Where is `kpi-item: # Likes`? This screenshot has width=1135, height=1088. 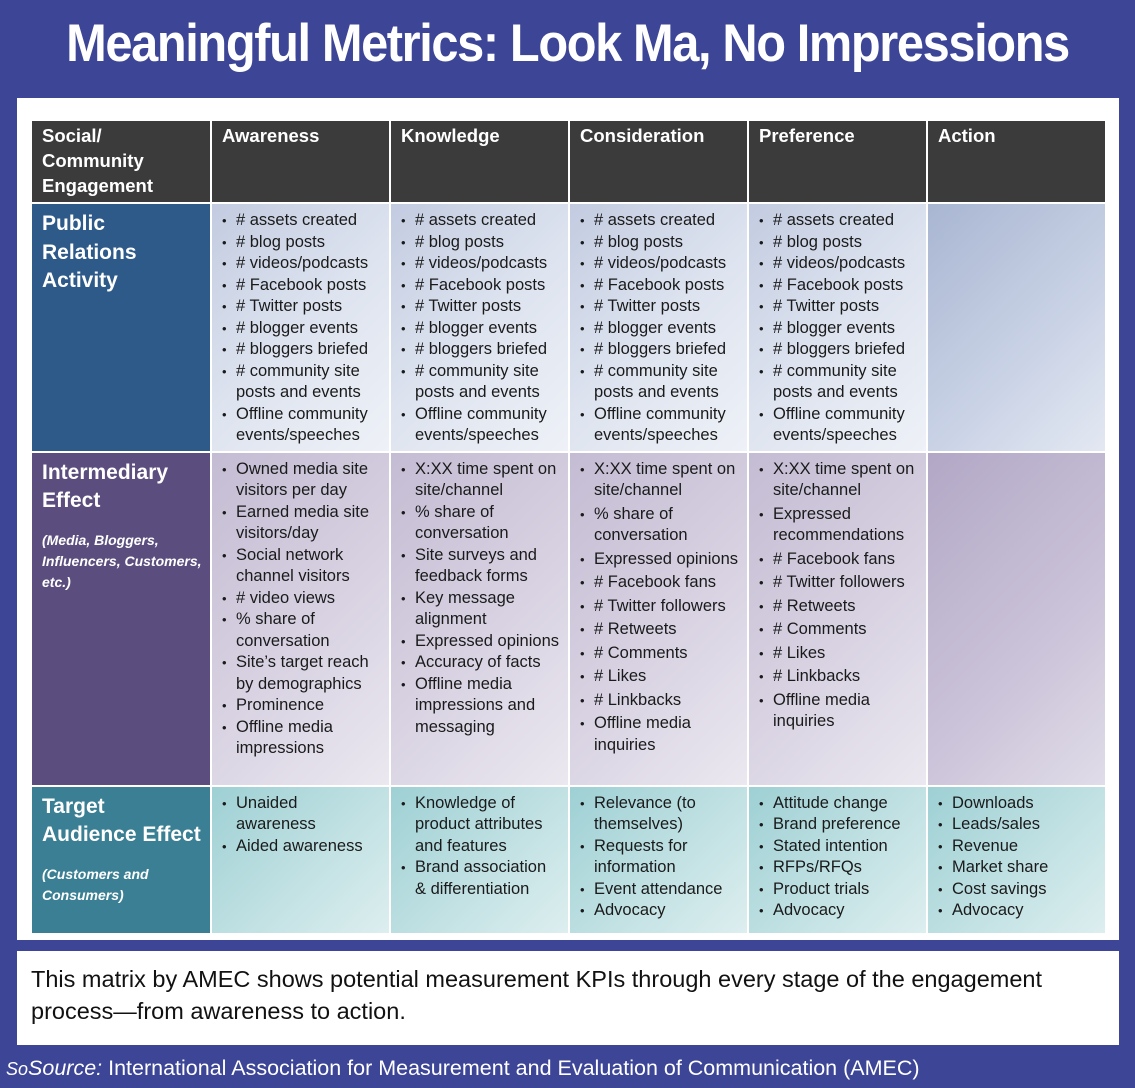
kpi-item: # Likes is located at coordinates (659, 677).